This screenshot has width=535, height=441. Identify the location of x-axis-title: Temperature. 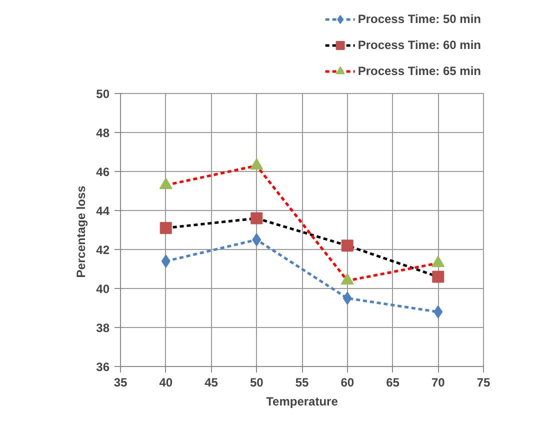
(302, 401).